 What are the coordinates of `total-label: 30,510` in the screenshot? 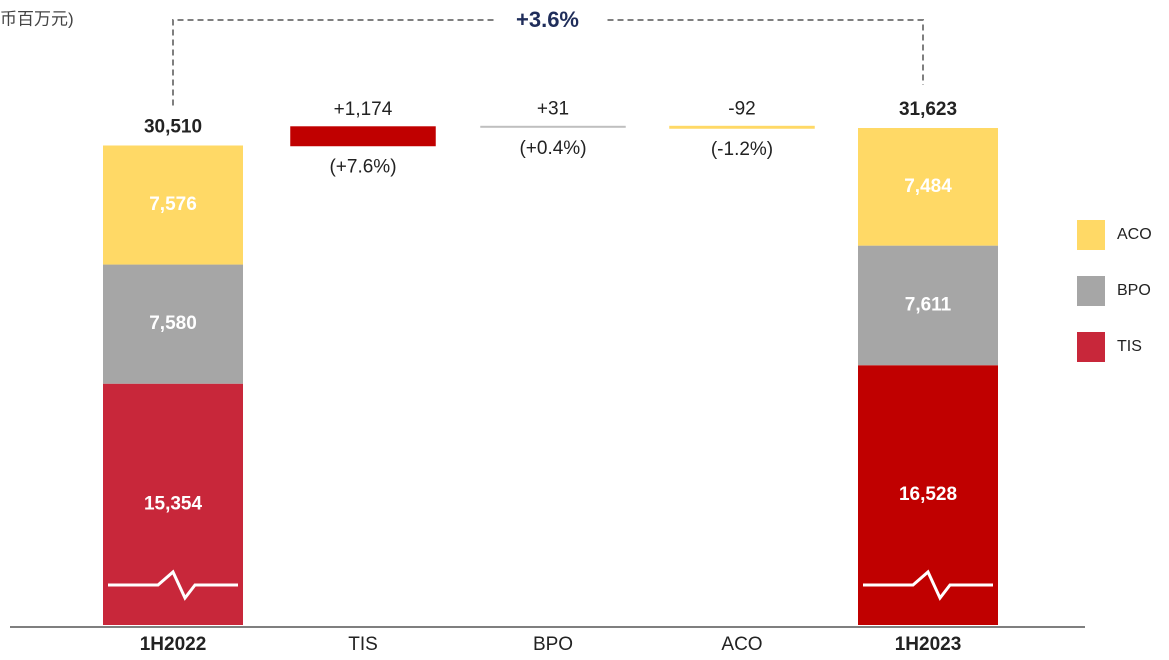 It's located at (173, 127).